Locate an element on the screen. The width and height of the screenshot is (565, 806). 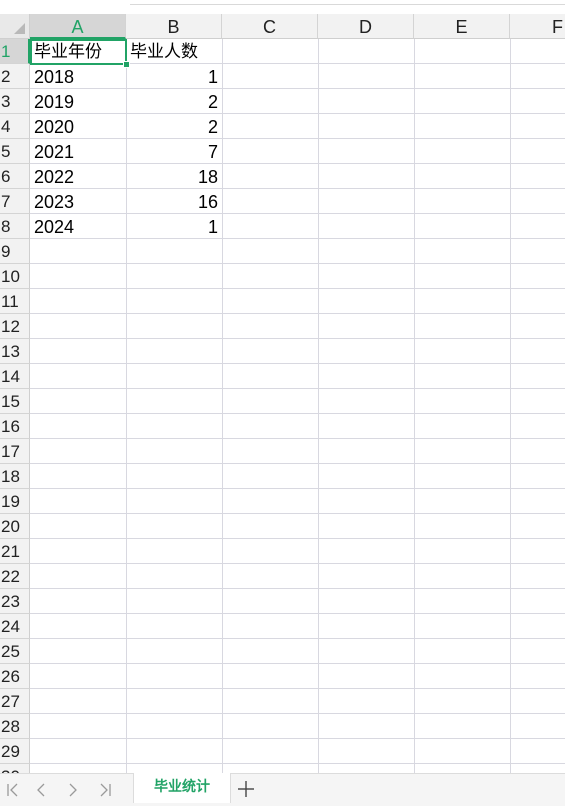
row-header-5: 5 is located at coordinates (15, 151).